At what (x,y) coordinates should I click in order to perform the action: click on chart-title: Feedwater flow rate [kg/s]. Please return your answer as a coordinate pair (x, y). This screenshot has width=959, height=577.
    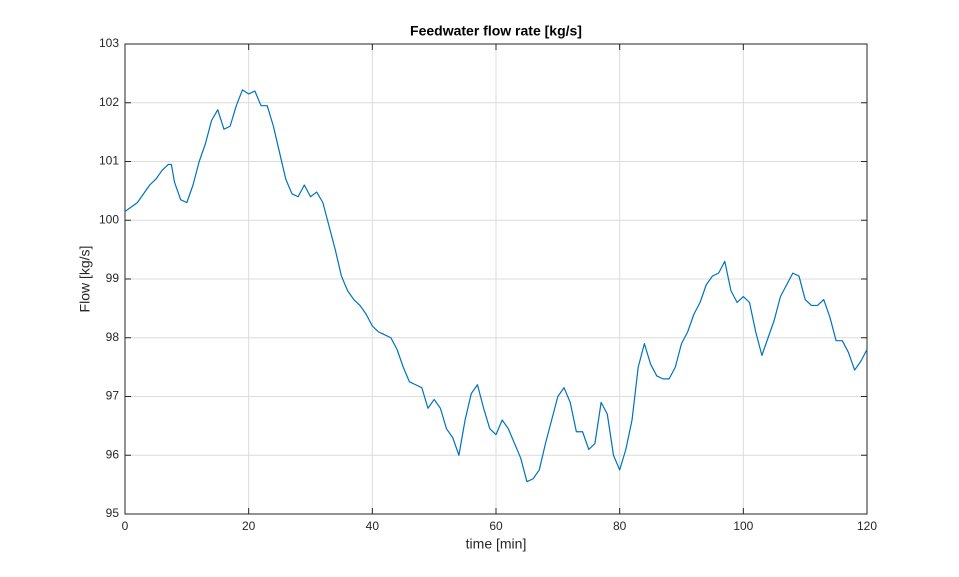
    Looking at the image, I should click on (496, 31).